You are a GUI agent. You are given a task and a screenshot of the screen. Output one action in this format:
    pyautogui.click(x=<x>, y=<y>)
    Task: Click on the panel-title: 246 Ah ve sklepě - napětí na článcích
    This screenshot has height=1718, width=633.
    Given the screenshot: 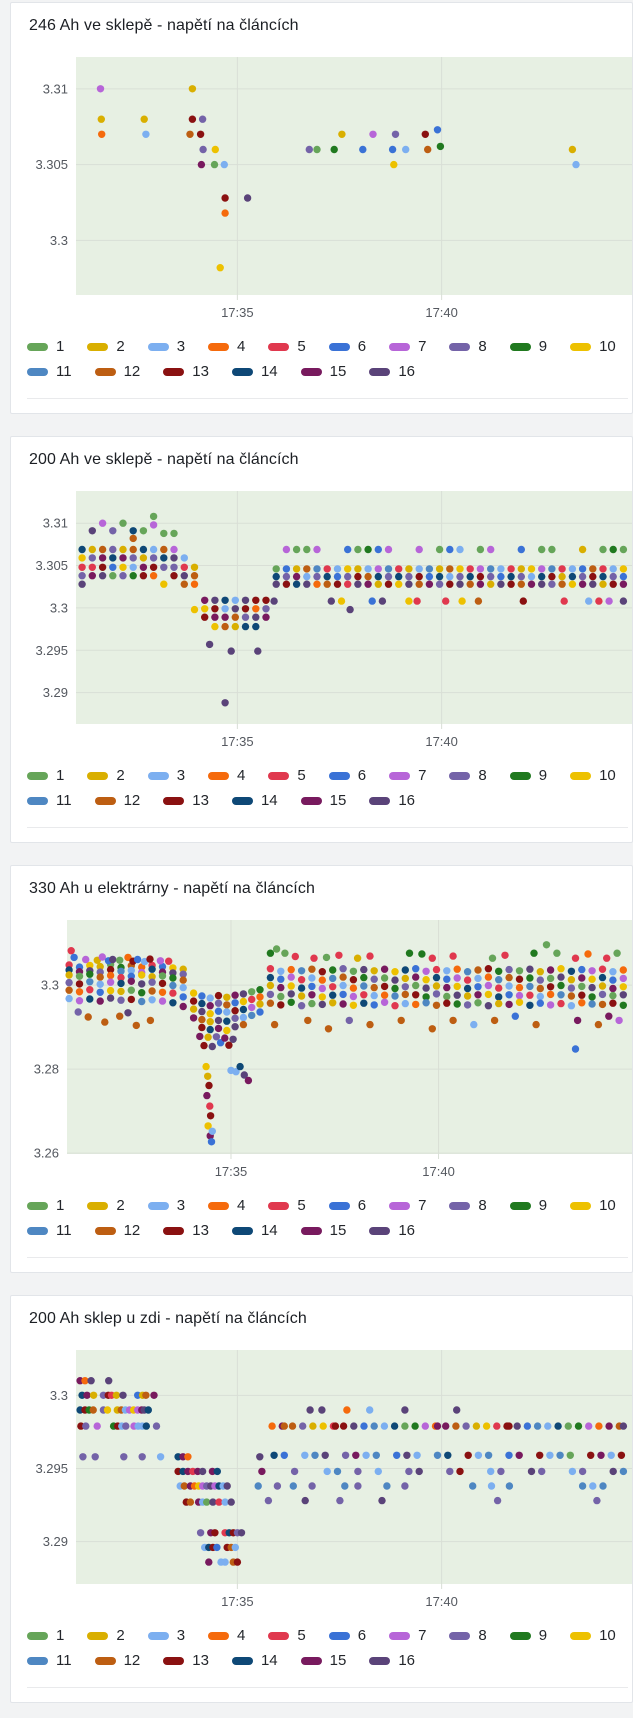 What is the action you would take?
    pyautogui.click(x=164, y=25)
    